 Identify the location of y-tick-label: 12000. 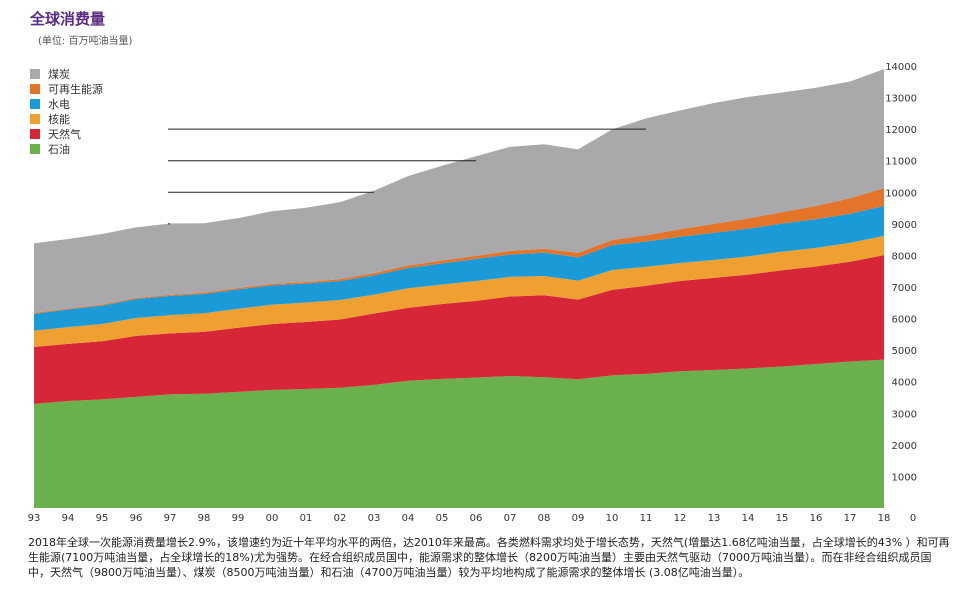
(901, 130).